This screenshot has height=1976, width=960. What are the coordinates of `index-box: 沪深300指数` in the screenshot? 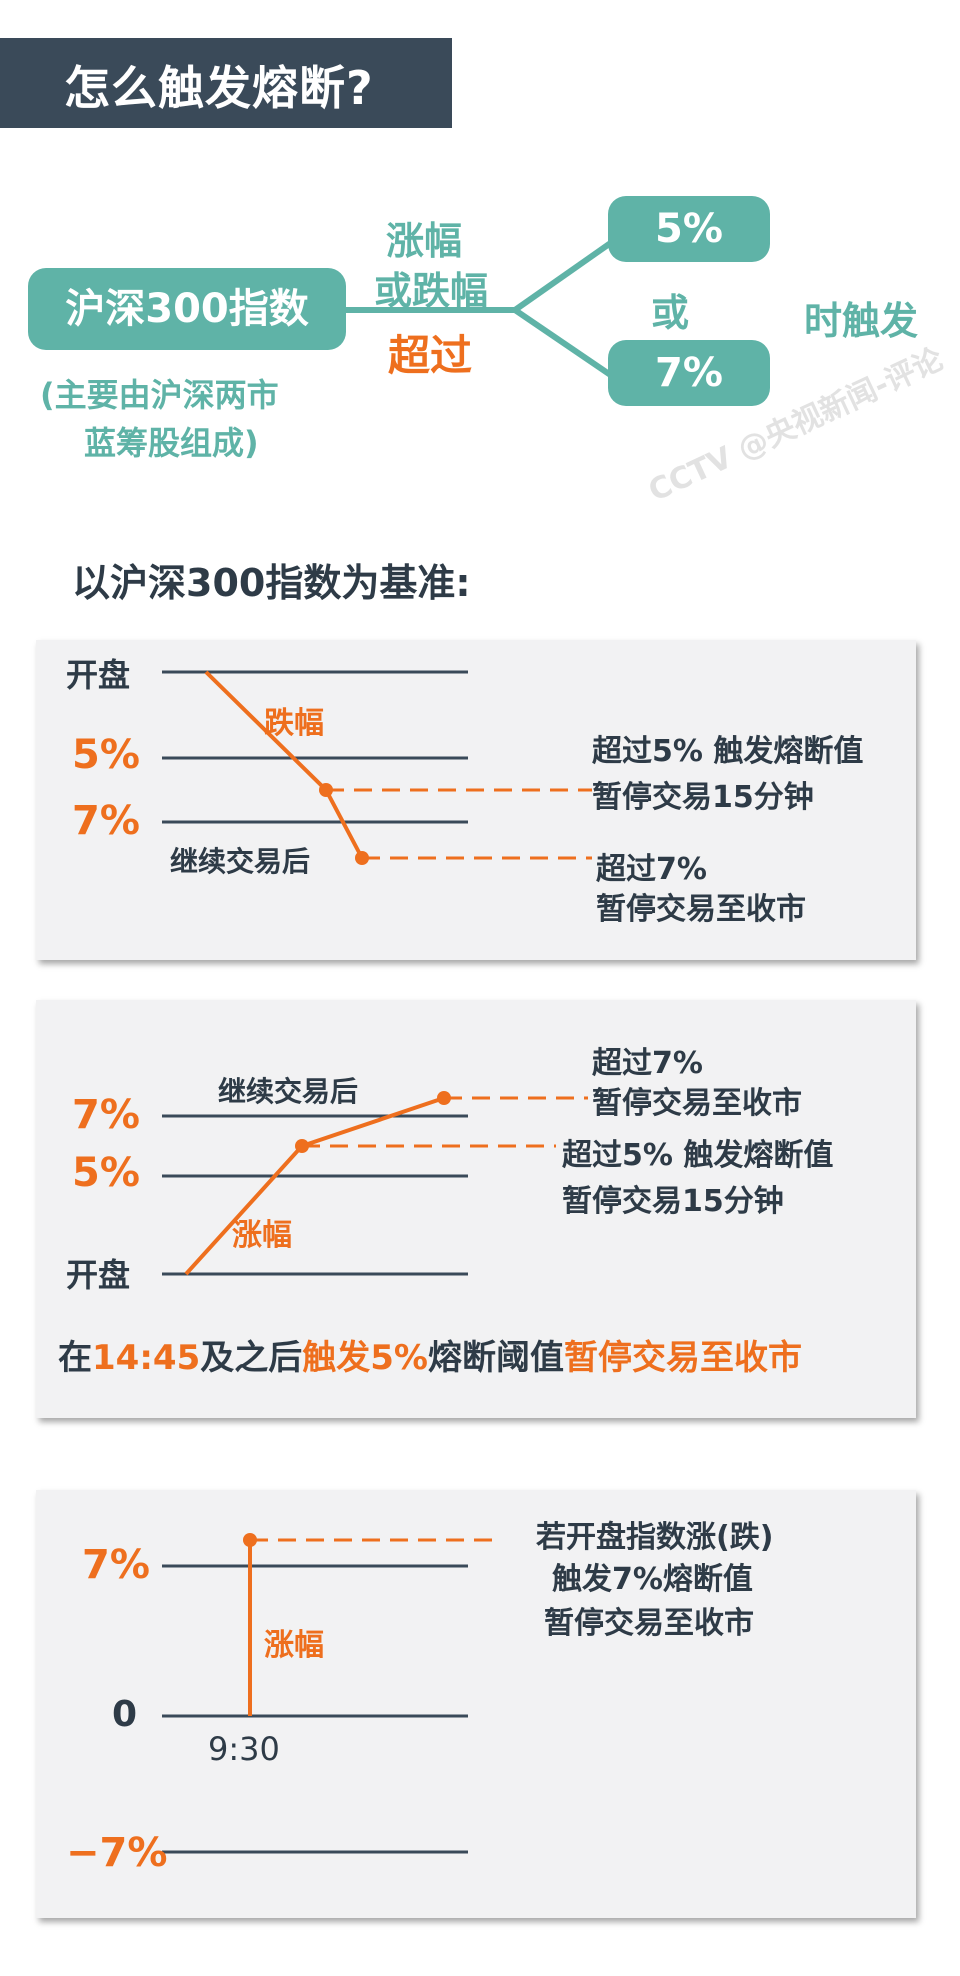 It's located at (187, 309).